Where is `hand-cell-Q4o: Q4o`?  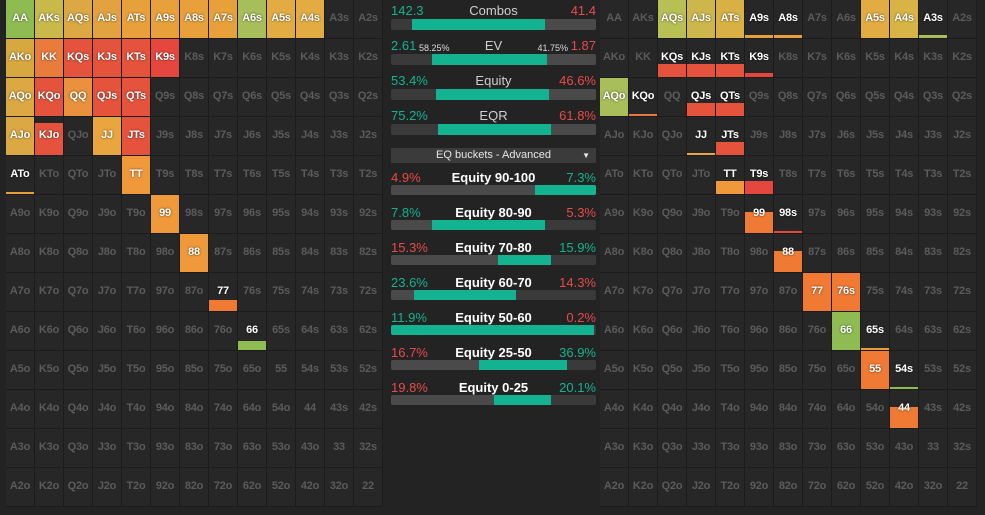 hand-cell-Q4o: Q4o is located at coordinates (672, 409).